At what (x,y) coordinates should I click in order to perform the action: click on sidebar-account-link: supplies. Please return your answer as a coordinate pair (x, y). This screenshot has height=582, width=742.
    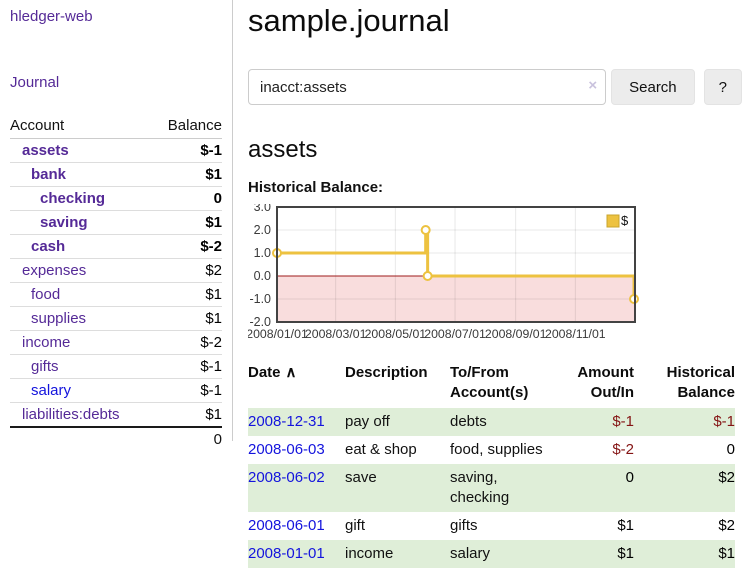
    Looking at the image, I should click on (59, 318).